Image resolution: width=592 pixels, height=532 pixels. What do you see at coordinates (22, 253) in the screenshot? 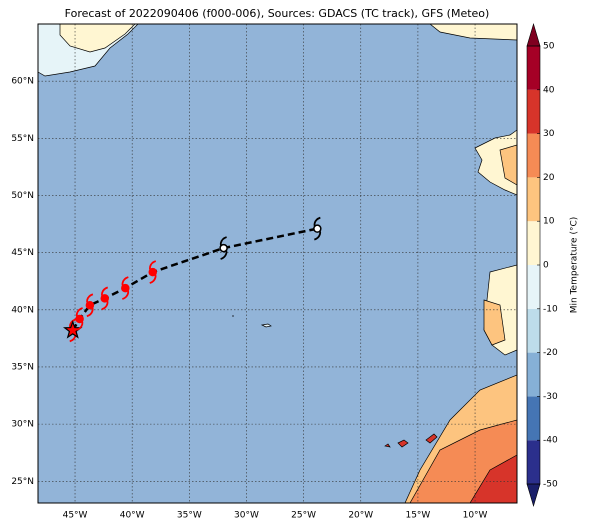
I see `y-tick-label: 45°N` at bounding box center [22, 253].